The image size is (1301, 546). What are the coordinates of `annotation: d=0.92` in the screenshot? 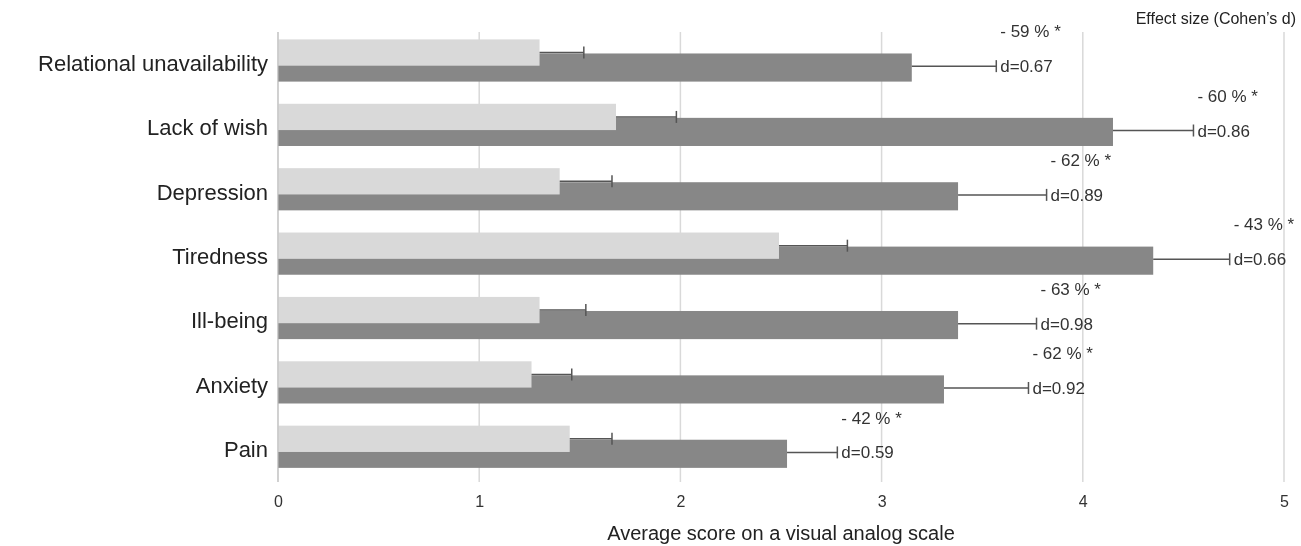 It's located at (1058, 389).